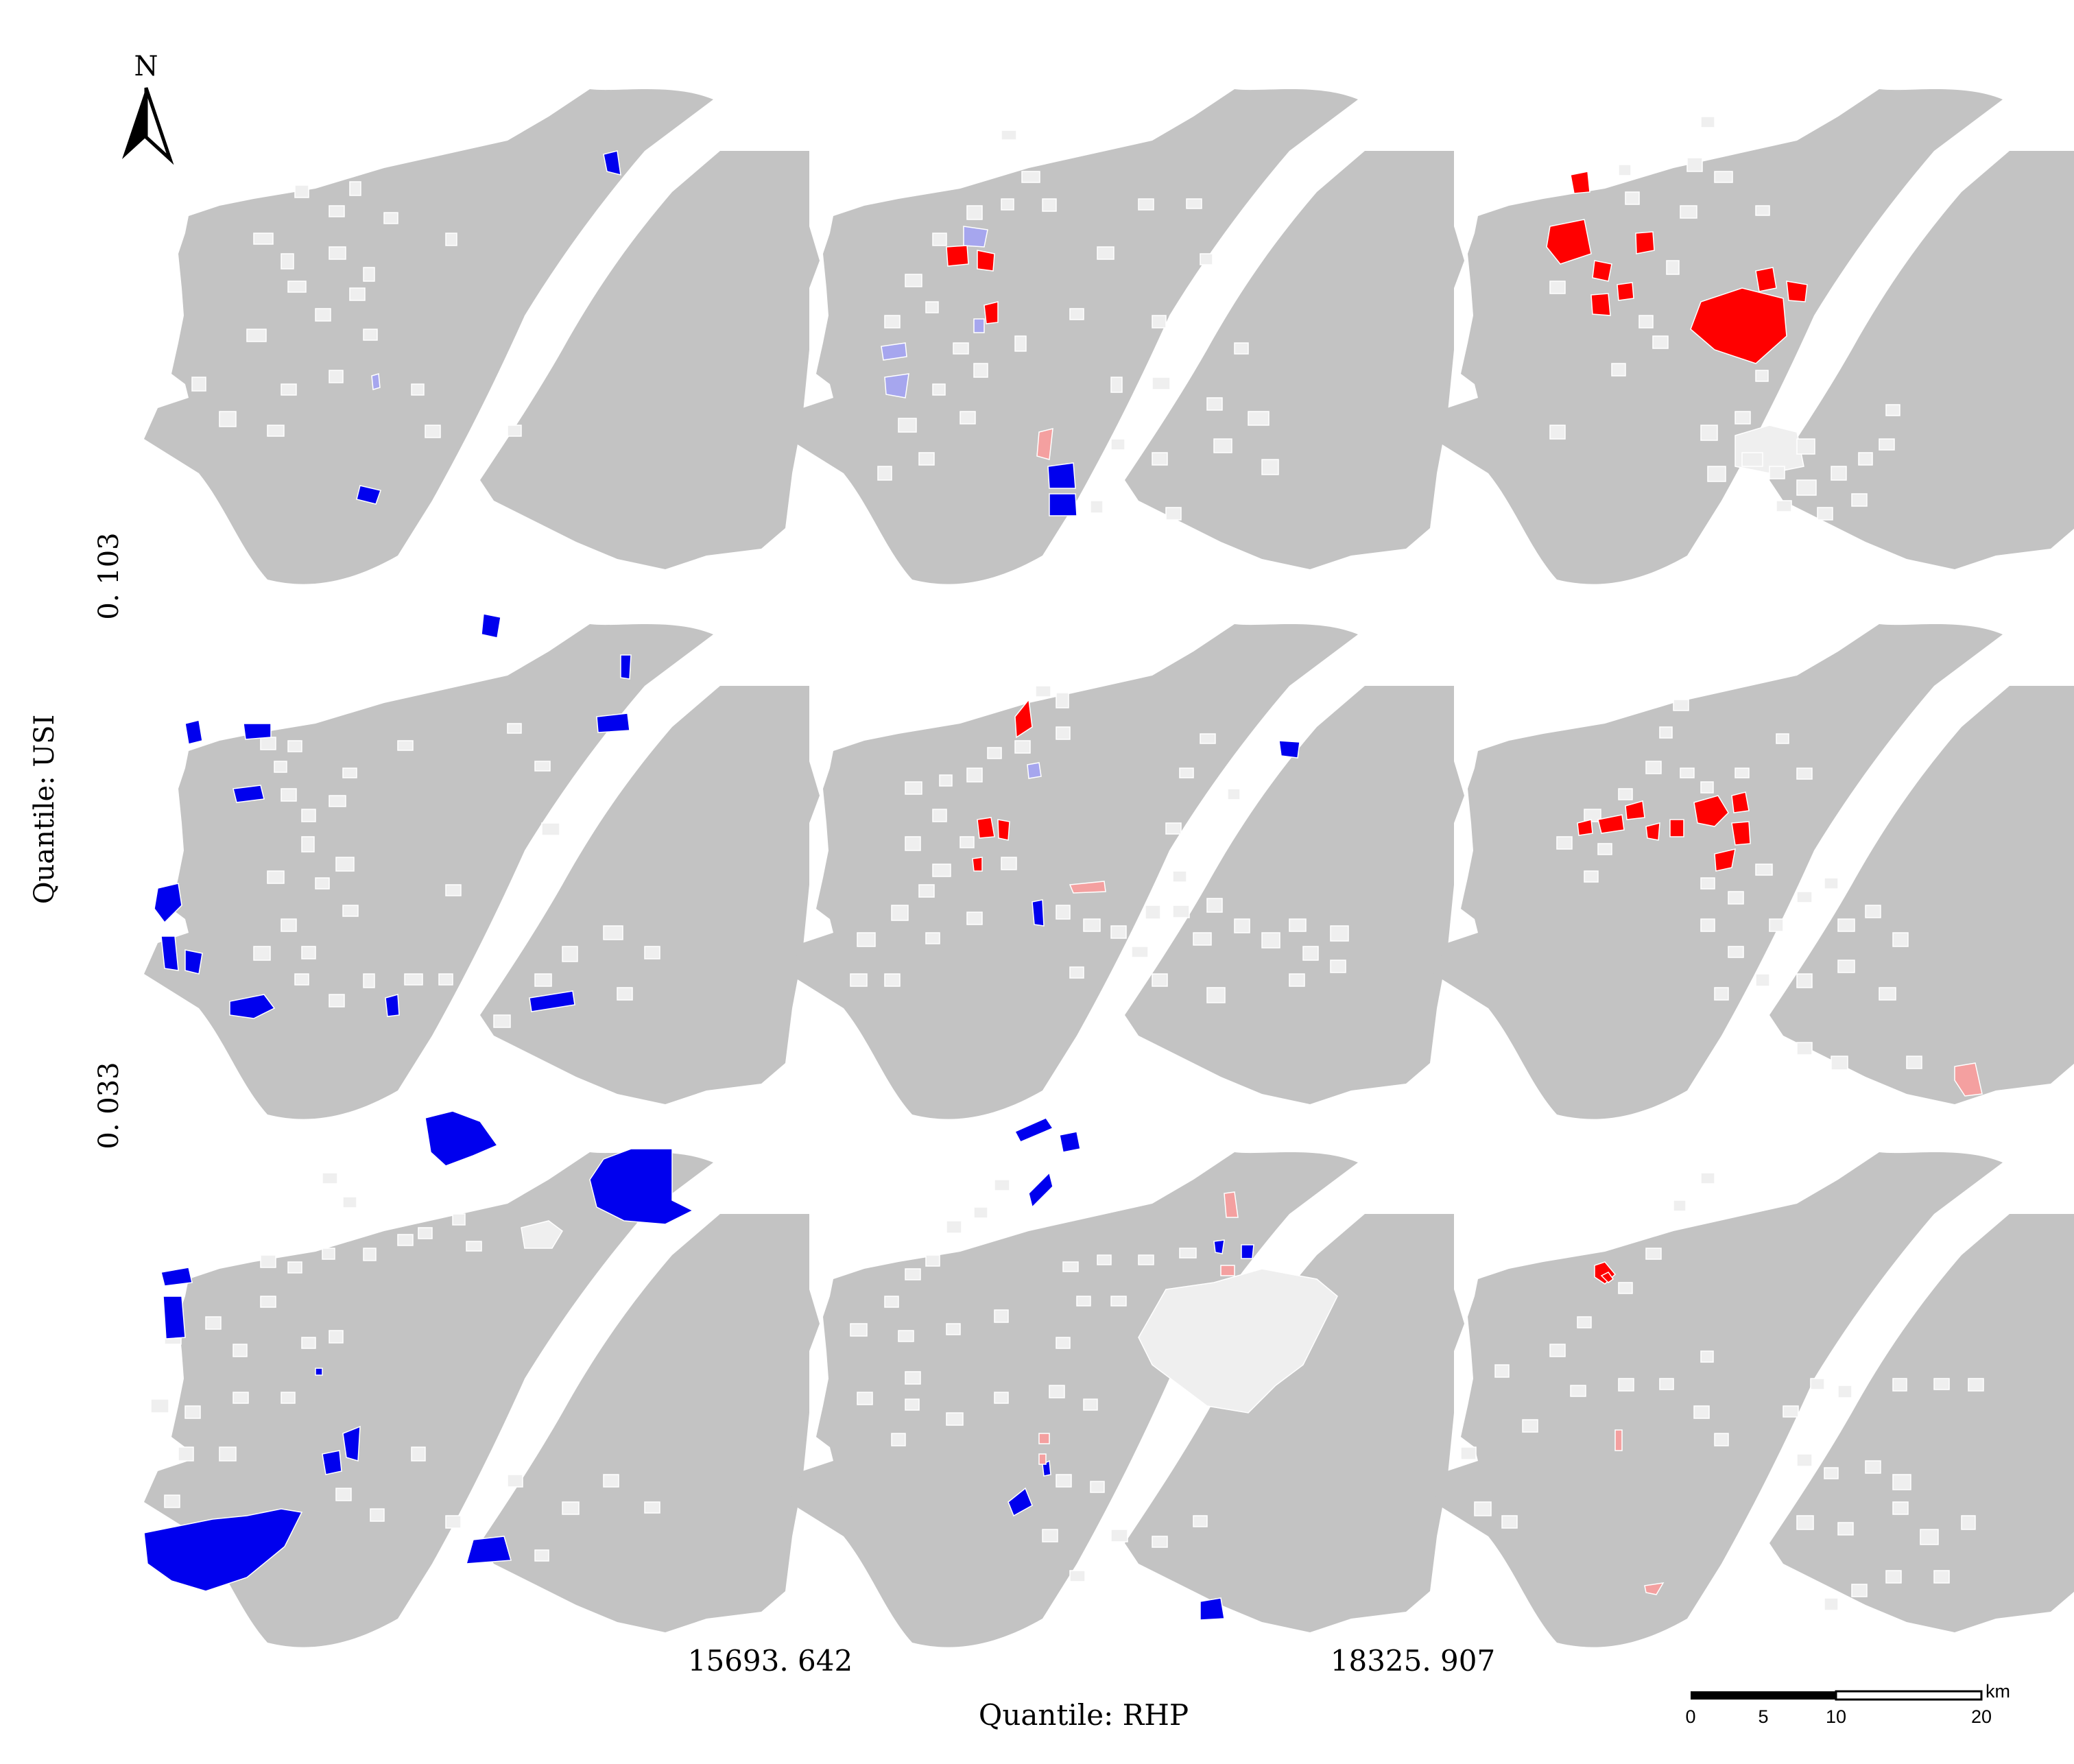 The height and width of the screenshot is (1764, 2074). I want to click on map-panel-r2-c3, so click(1753, 871).